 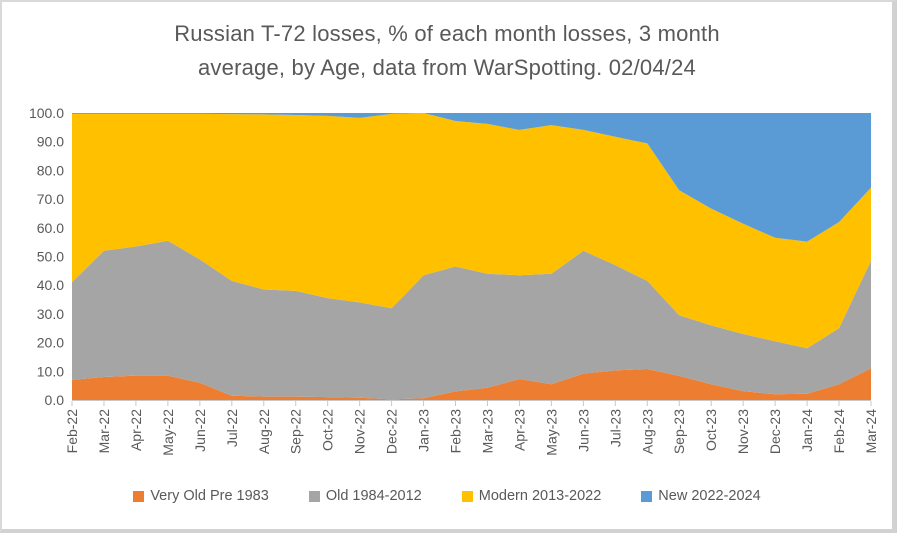 I want to click on legend-item-new-2022-2024: New 2022-2024, so click(x=701, y=496).